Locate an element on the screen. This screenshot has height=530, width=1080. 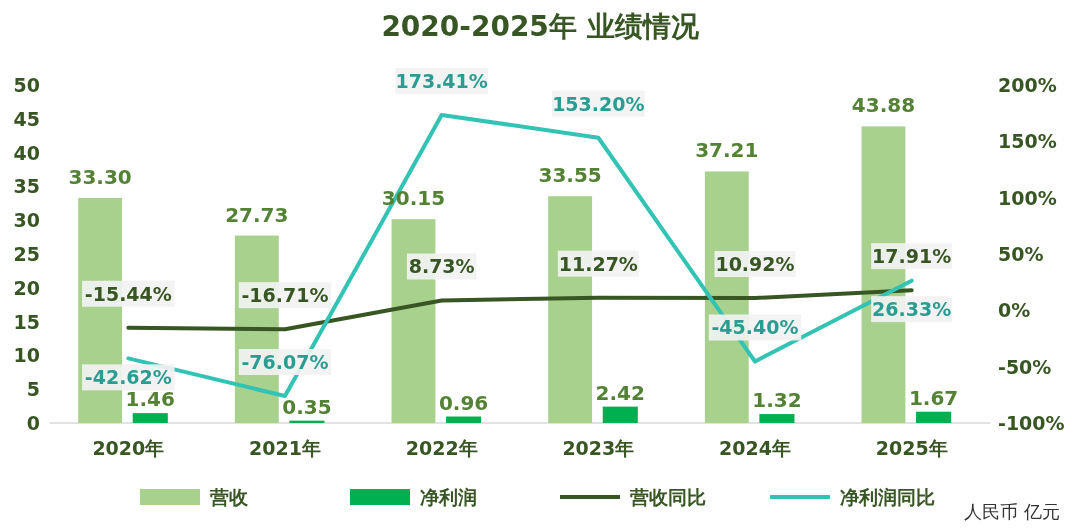
data-label: -76.07% is located at coordinates (285, 362).